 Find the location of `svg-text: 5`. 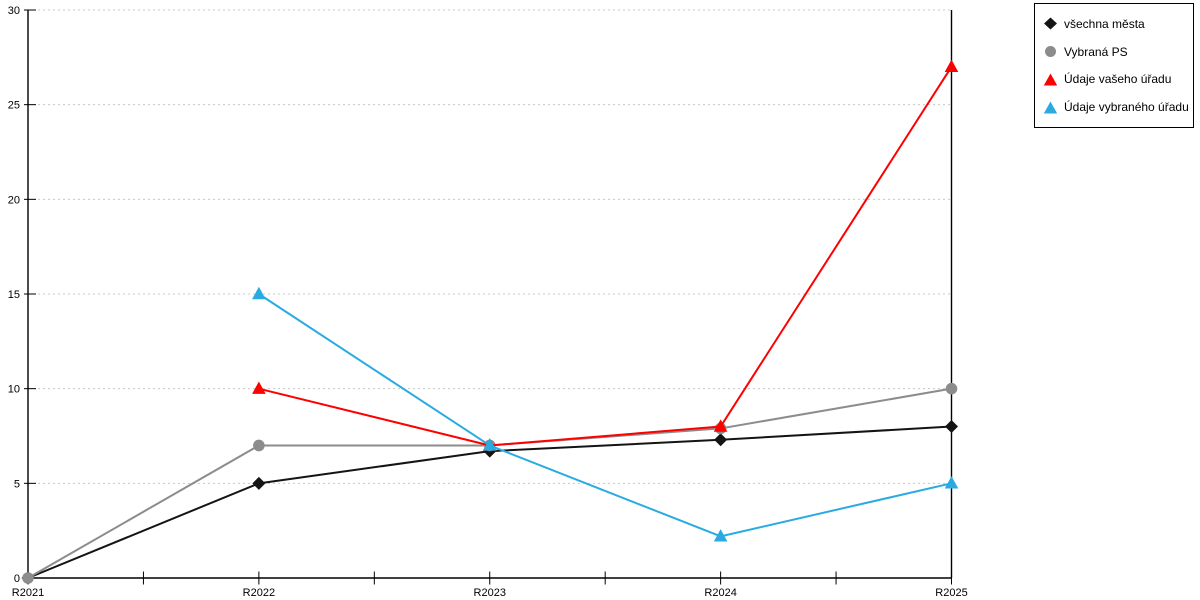

svg-text: 5 is located at coordinates (17, 484).